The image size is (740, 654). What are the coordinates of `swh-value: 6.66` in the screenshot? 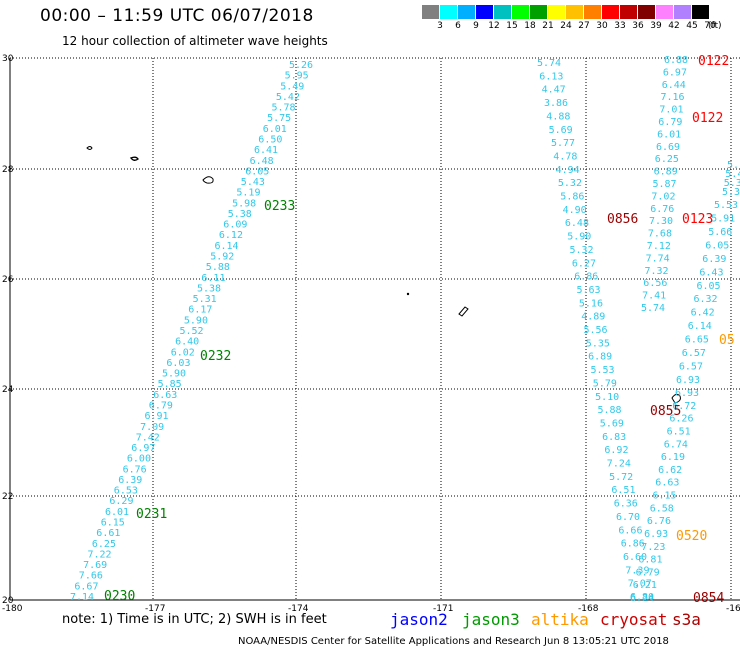 It's located at (630, 530).